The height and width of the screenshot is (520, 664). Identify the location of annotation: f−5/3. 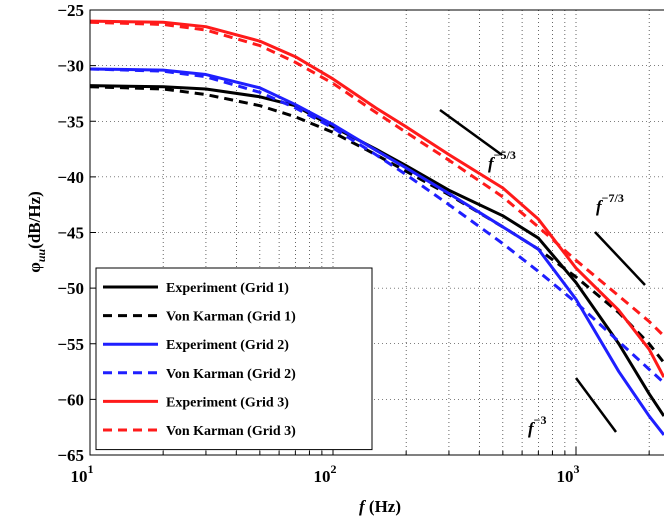
(502, 160).